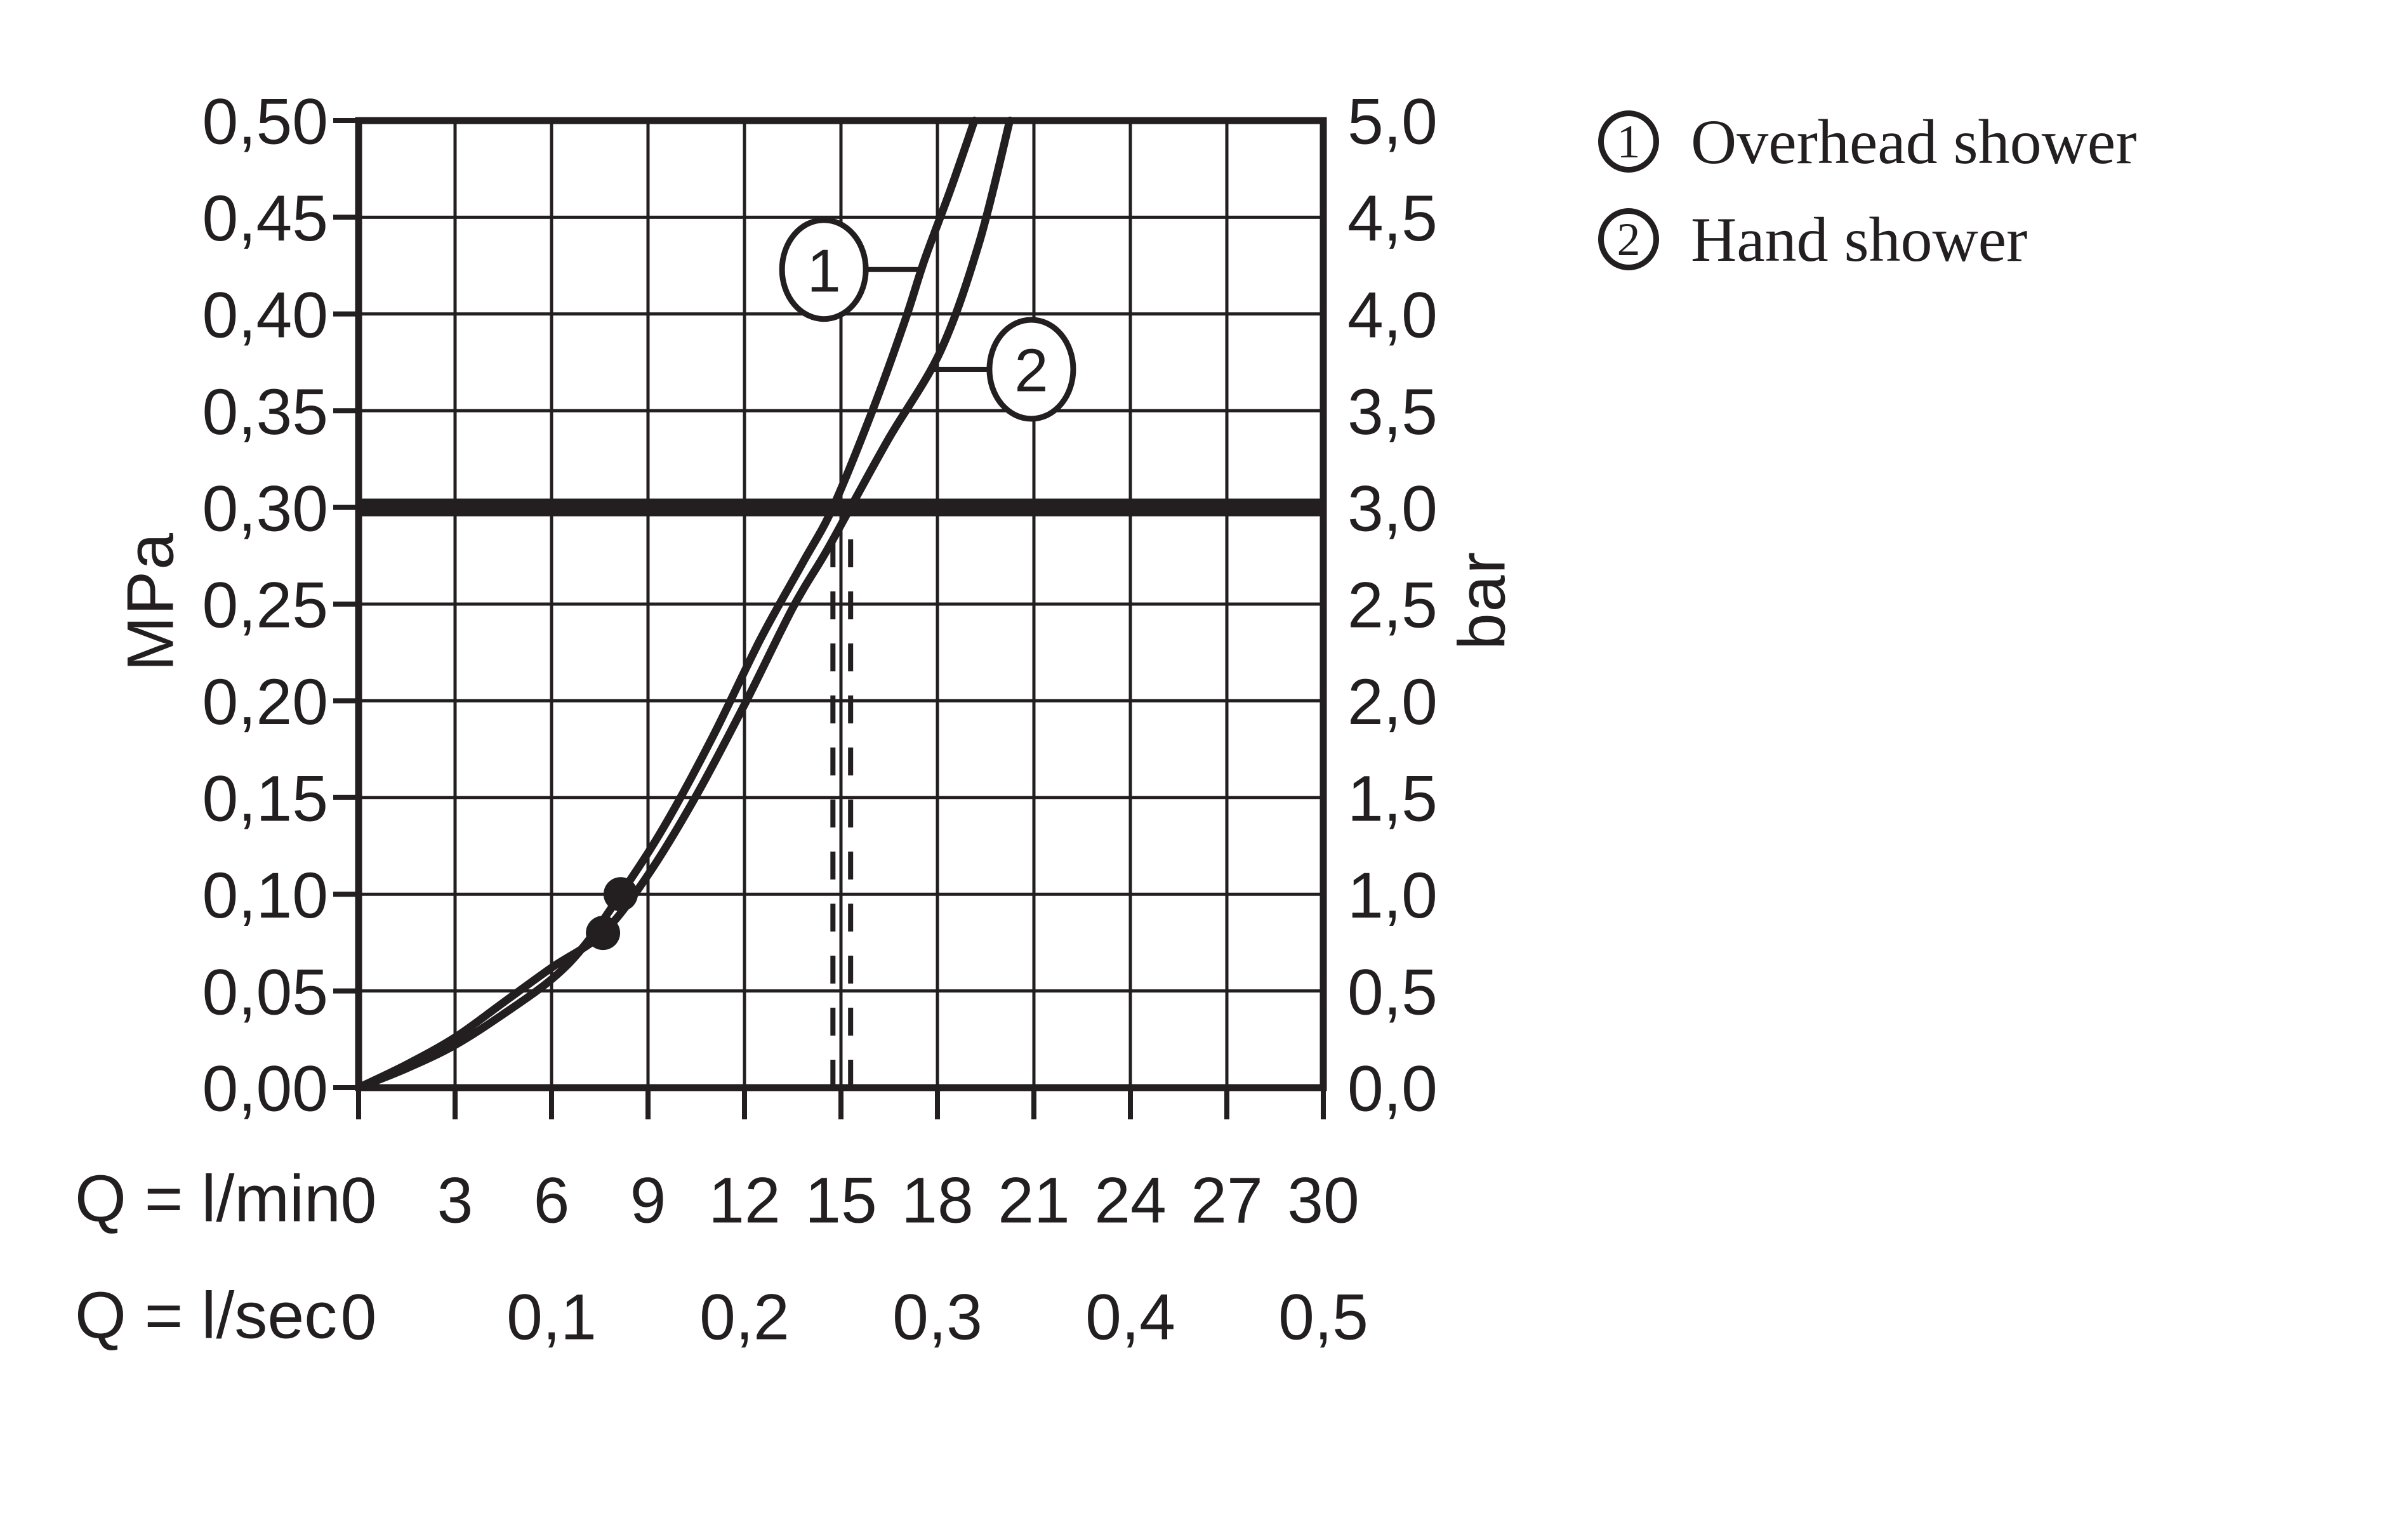 This screenshot has height=1535, width=2408. I want to click on legend-item-hand-shower: 2 Hand shower, so click(1867, 239).